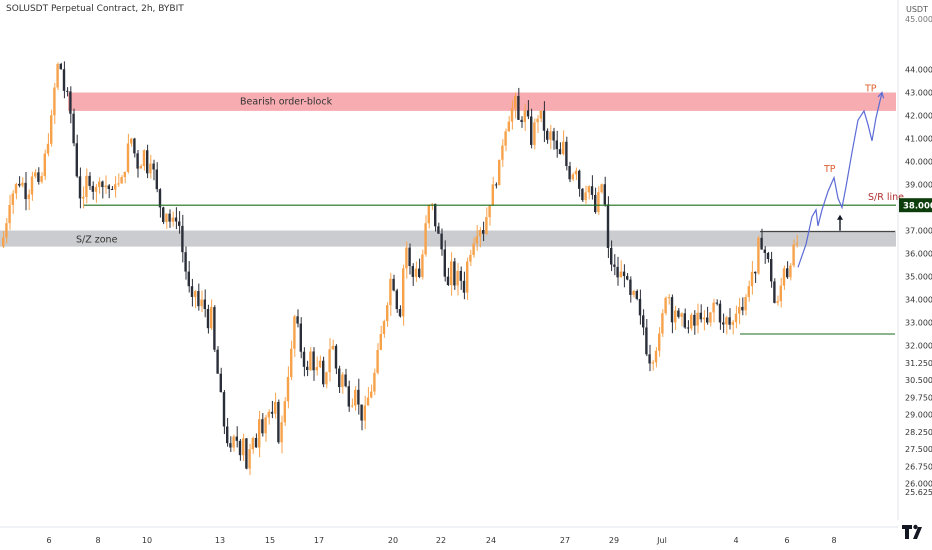 The image size is (932, 550). Describe the element at coordinates (97, 540) in the screenshot. I see `time-tick-label: 8` at that location.